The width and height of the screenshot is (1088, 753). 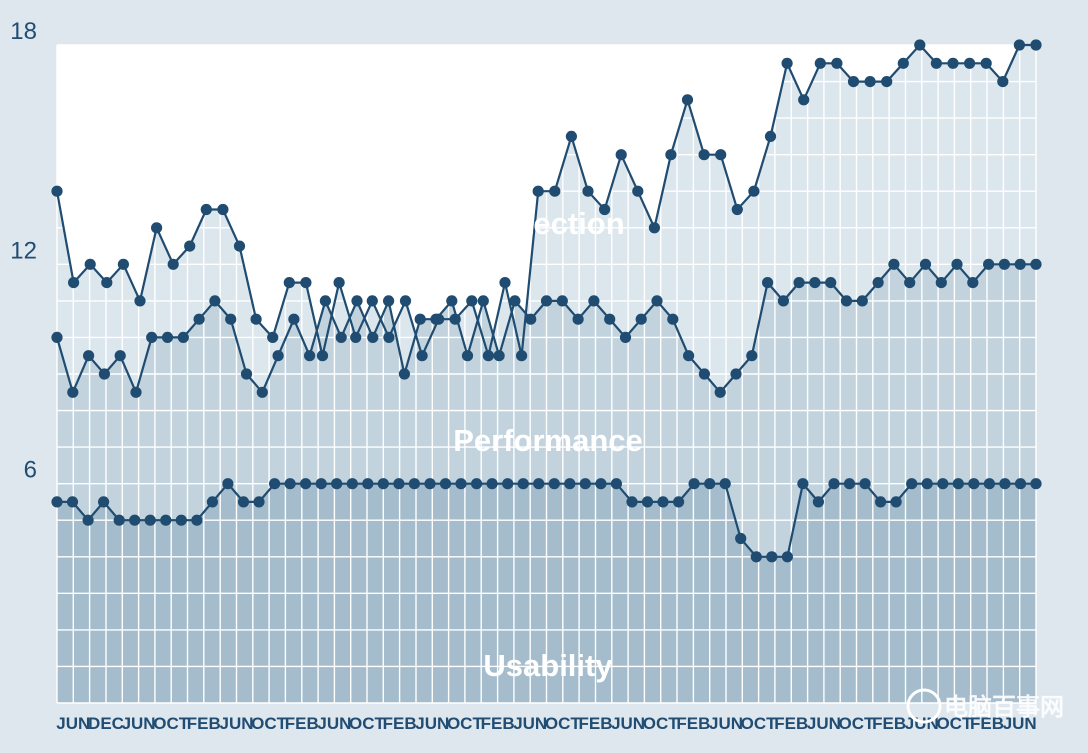 I want to click on y-tick-label: 18, so click(x=23, y=31).